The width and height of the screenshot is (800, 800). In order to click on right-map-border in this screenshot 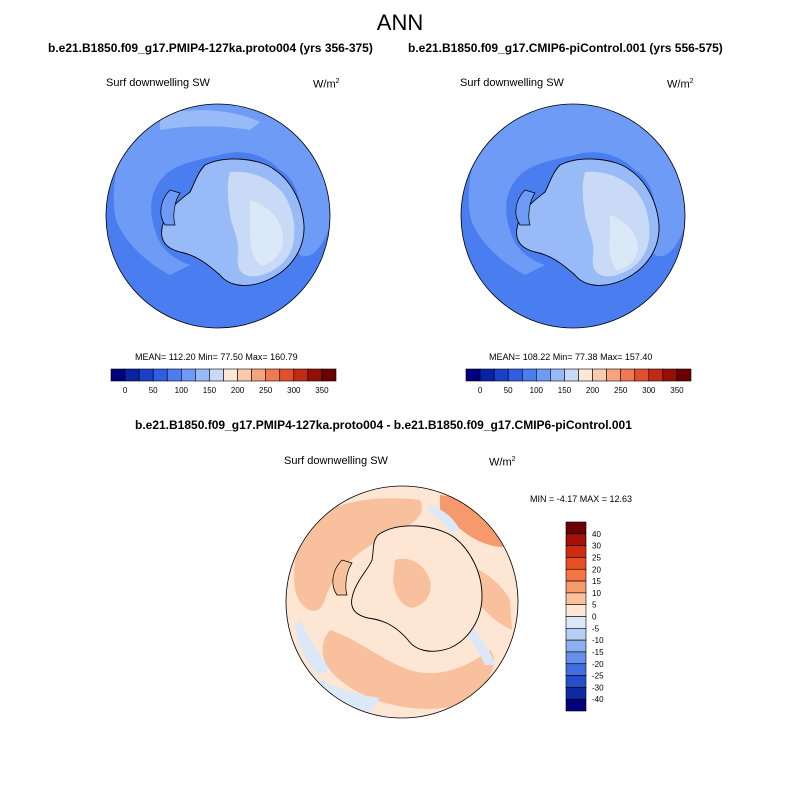, I will do `click(573, 216)`.